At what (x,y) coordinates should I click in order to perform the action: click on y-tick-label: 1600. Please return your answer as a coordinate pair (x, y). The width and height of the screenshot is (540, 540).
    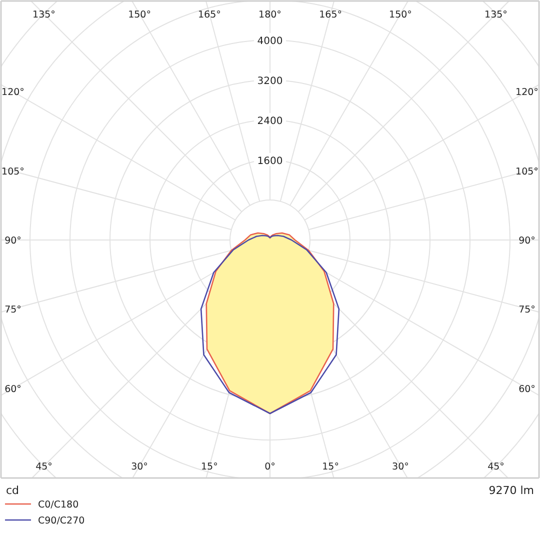
    Looking at the image, I should click on (270, 161).